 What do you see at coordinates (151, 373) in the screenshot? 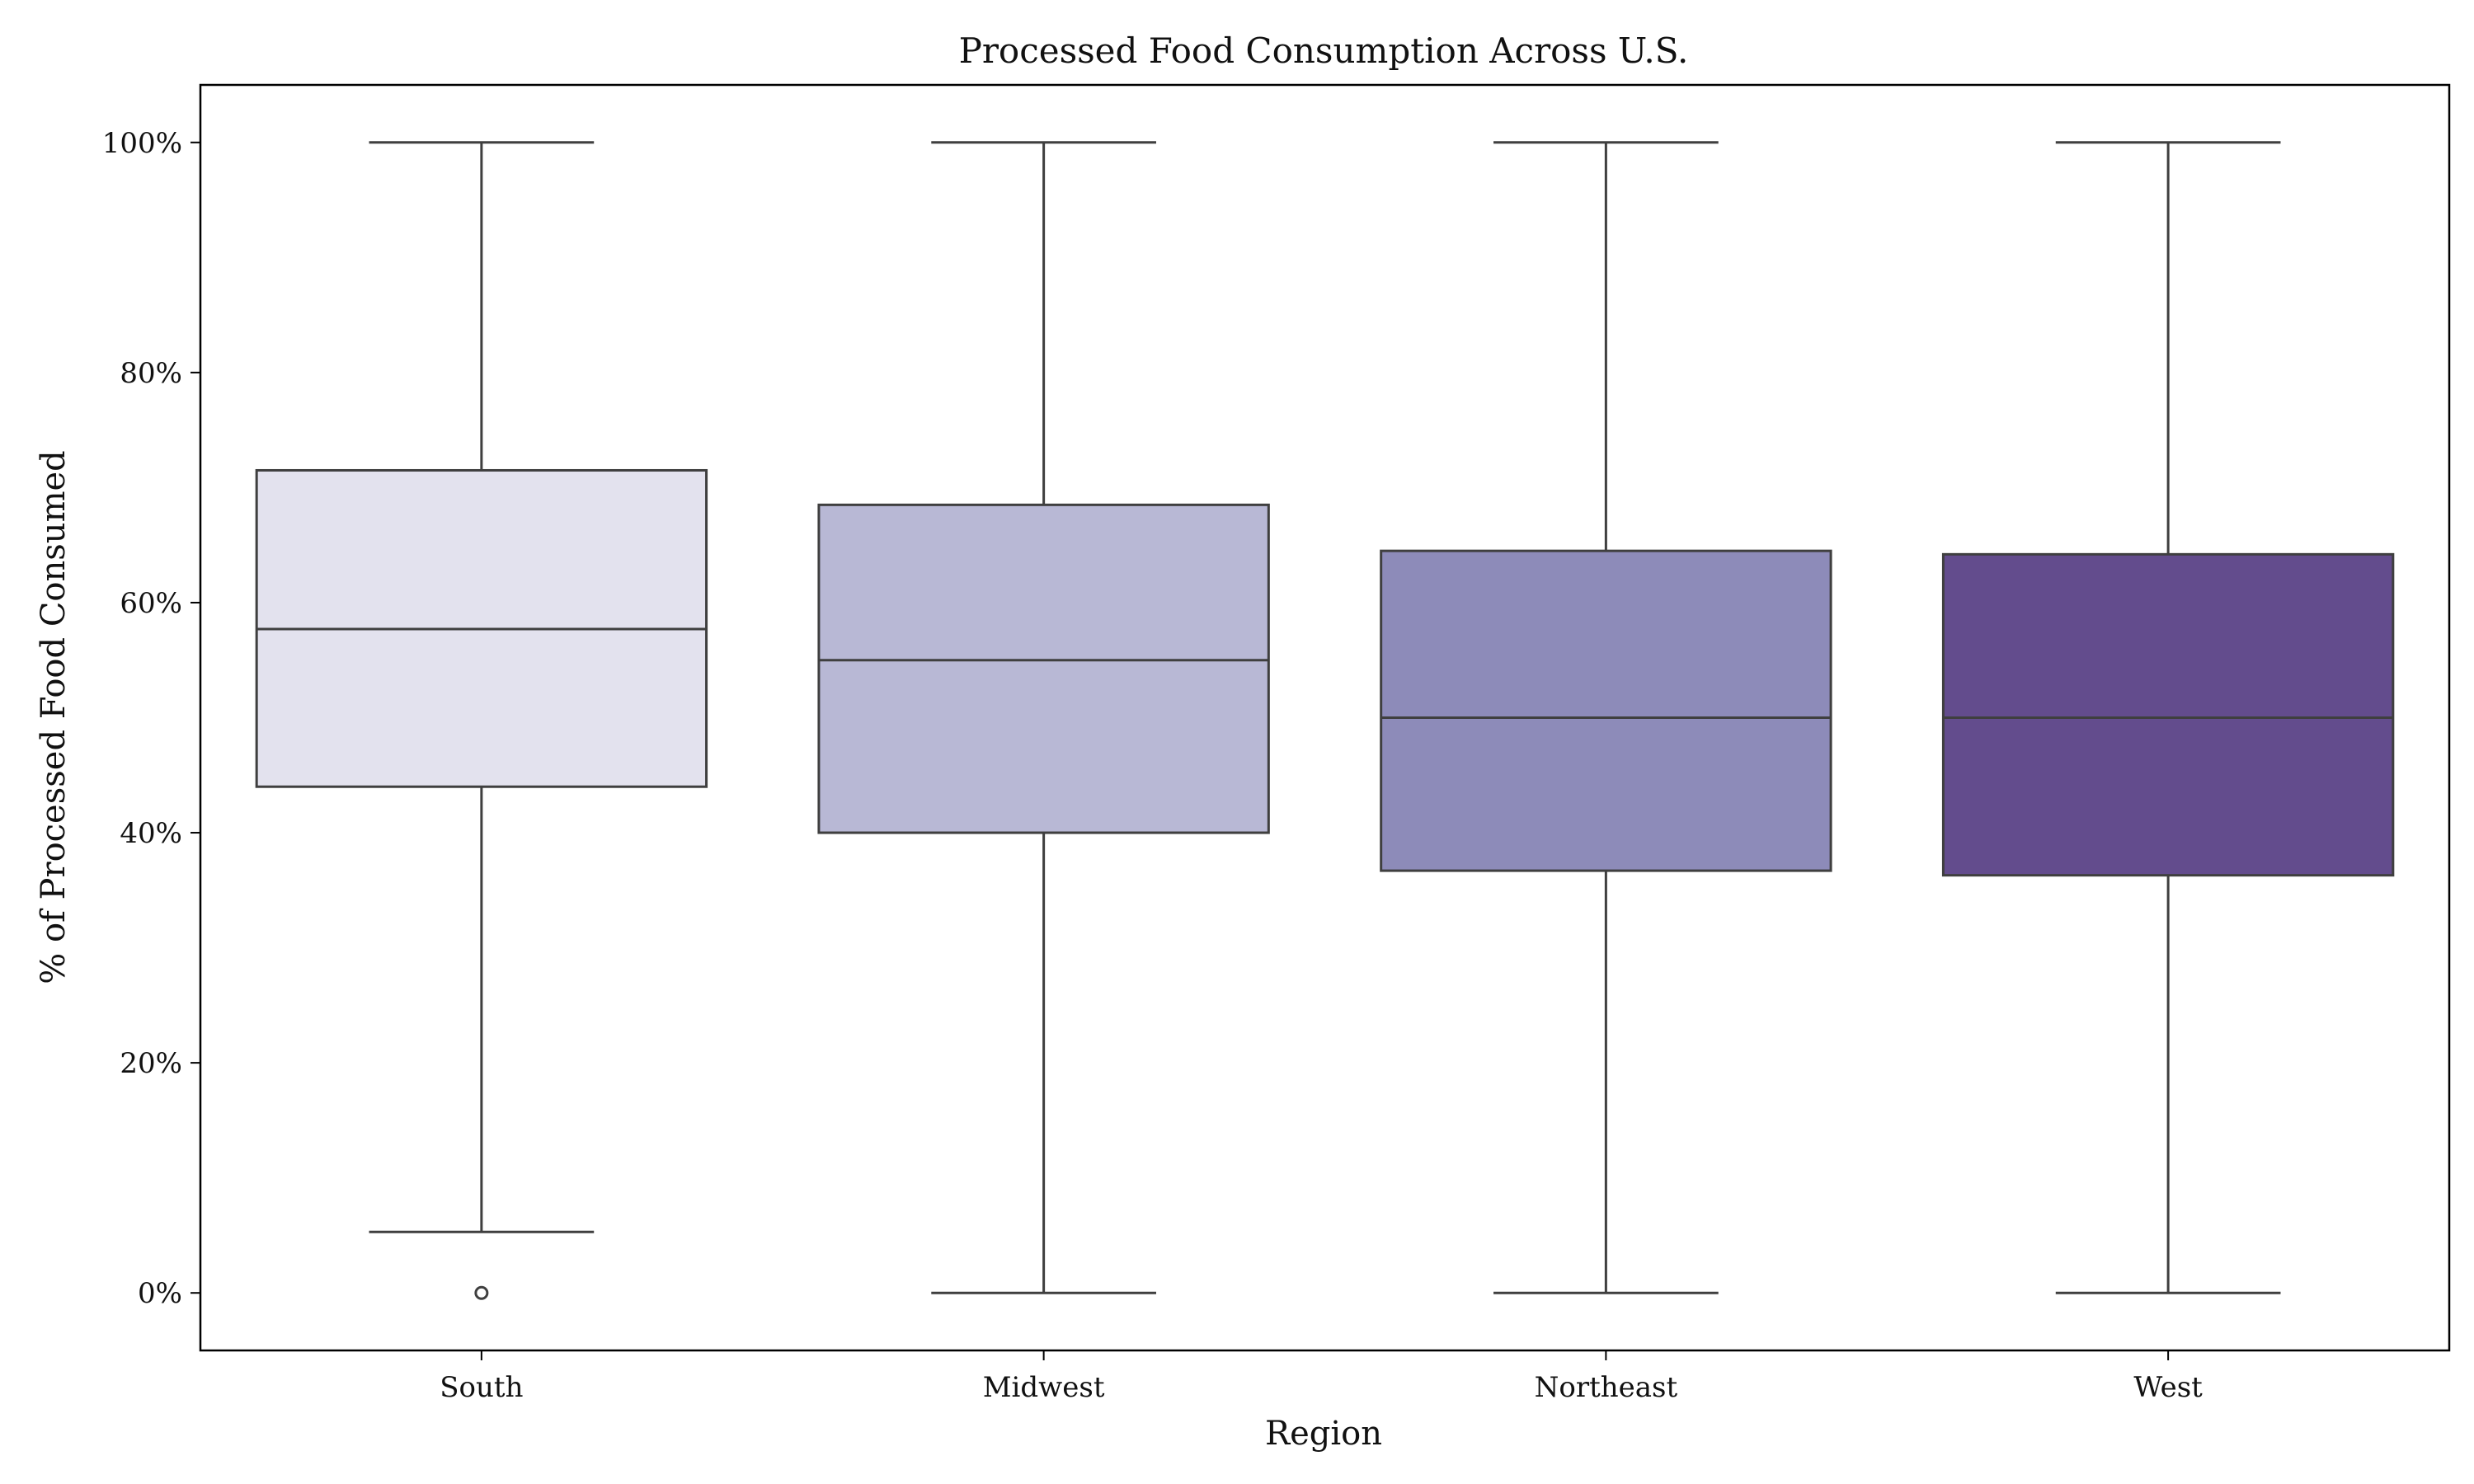
I see `y-tick-label: 80%` at bounding box center [151, 373].